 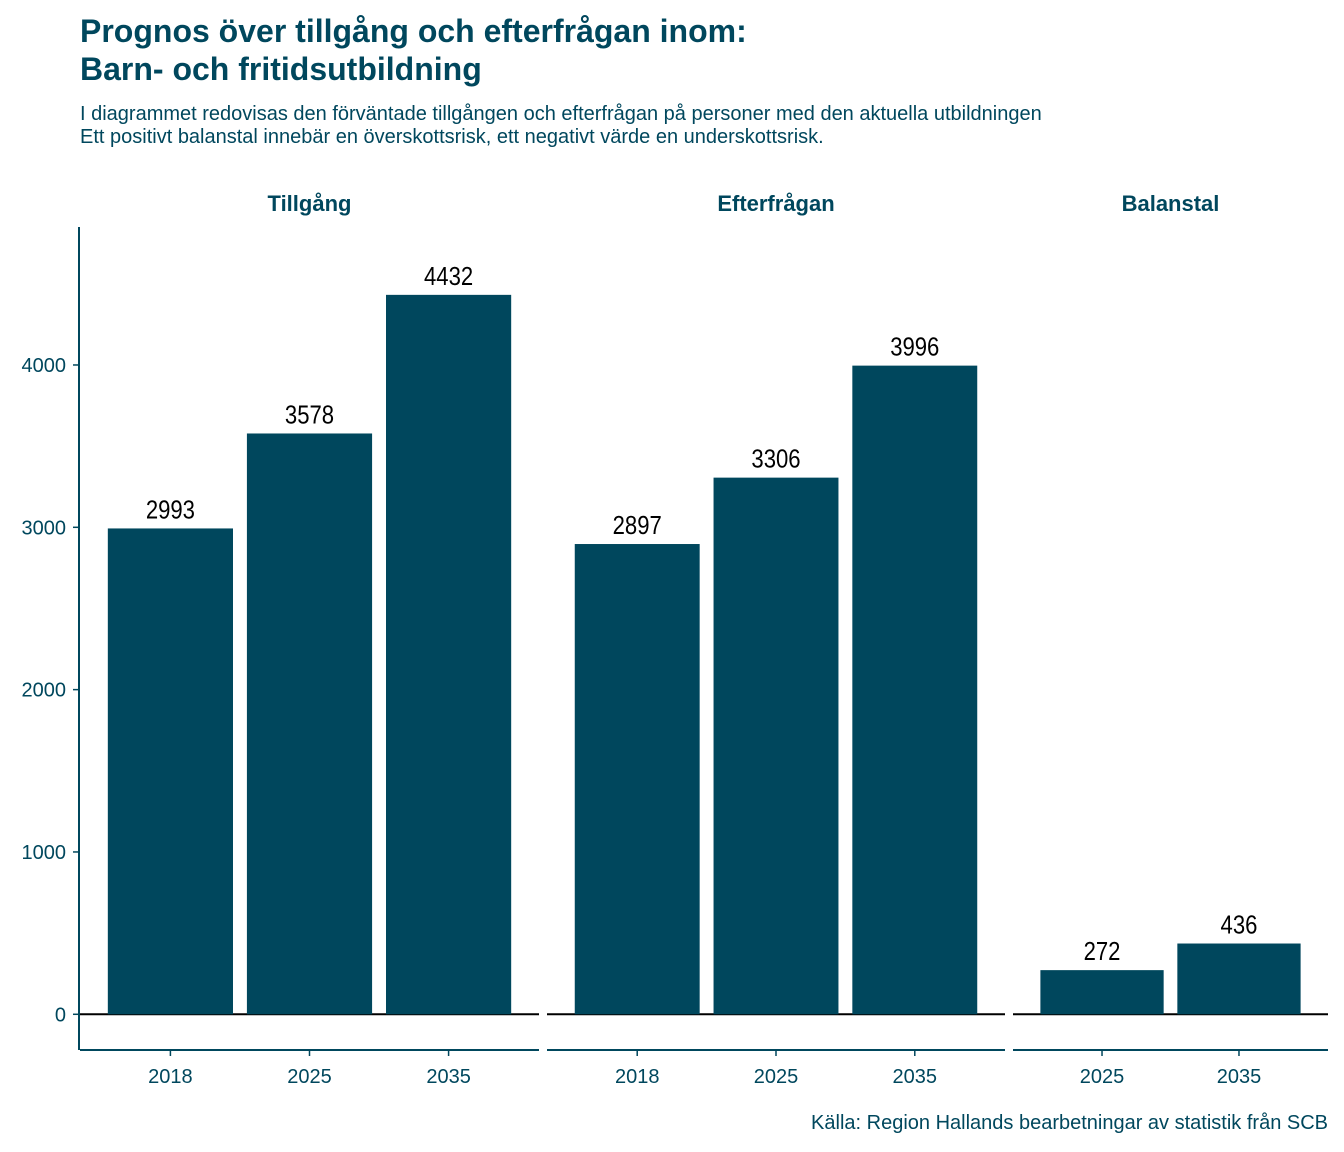 What do you see at coordinates (637, 525) in the screenshot?
I see `data-label: 2897` at bounding box center [637, 525].